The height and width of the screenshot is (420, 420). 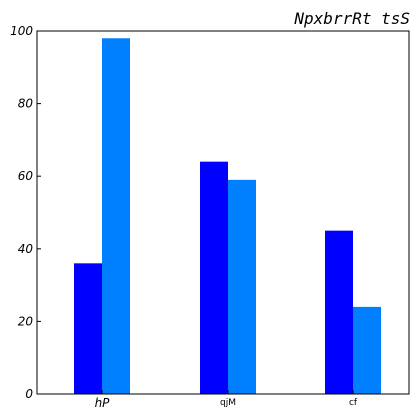 I want to click on x-tick-label-hP: hP, so click(x=103, y=403).